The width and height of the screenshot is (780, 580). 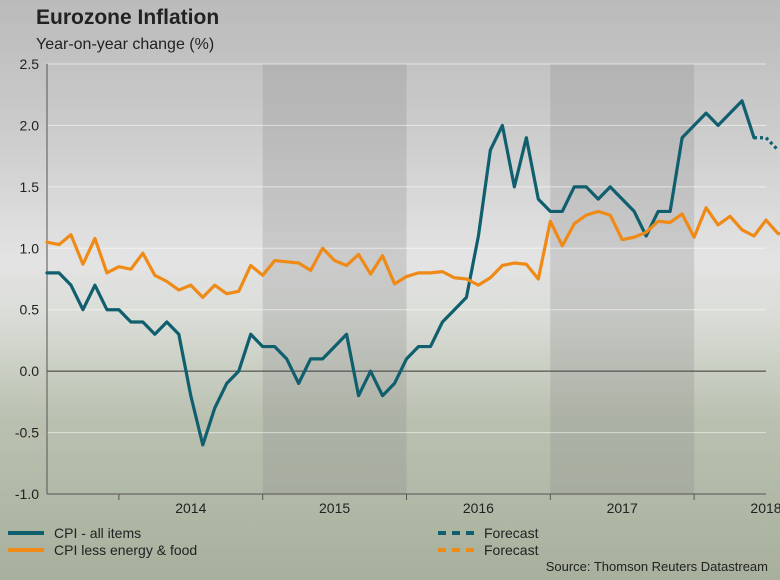 What do you see at coordinates (30, 310) in the screenshot?
I see `y-tick-label: 0.5` at bounding box center [30, 310].